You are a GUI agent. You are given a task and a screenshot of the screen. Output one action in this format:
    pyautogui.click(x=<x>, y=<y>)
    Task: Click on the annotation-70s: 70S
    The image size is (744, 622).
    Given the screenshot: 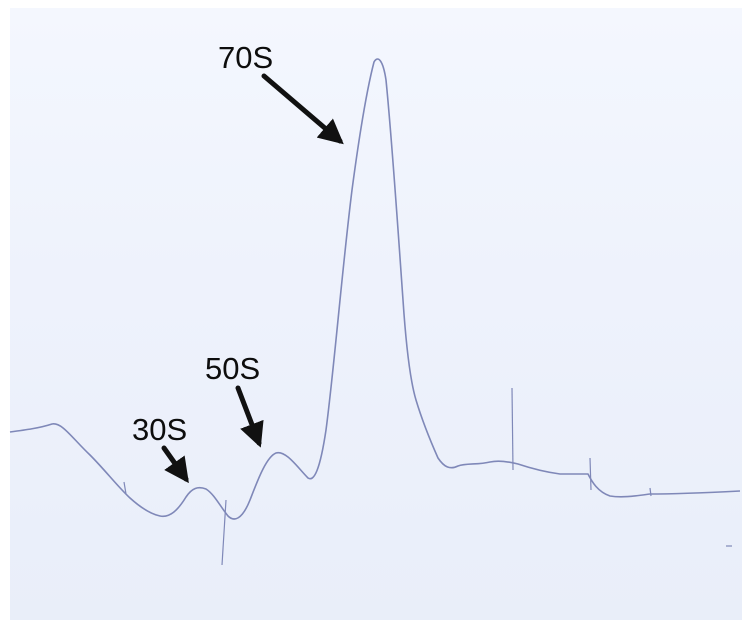 What is the action you would take?
    pyautogui.click(x=281, y=92)
    